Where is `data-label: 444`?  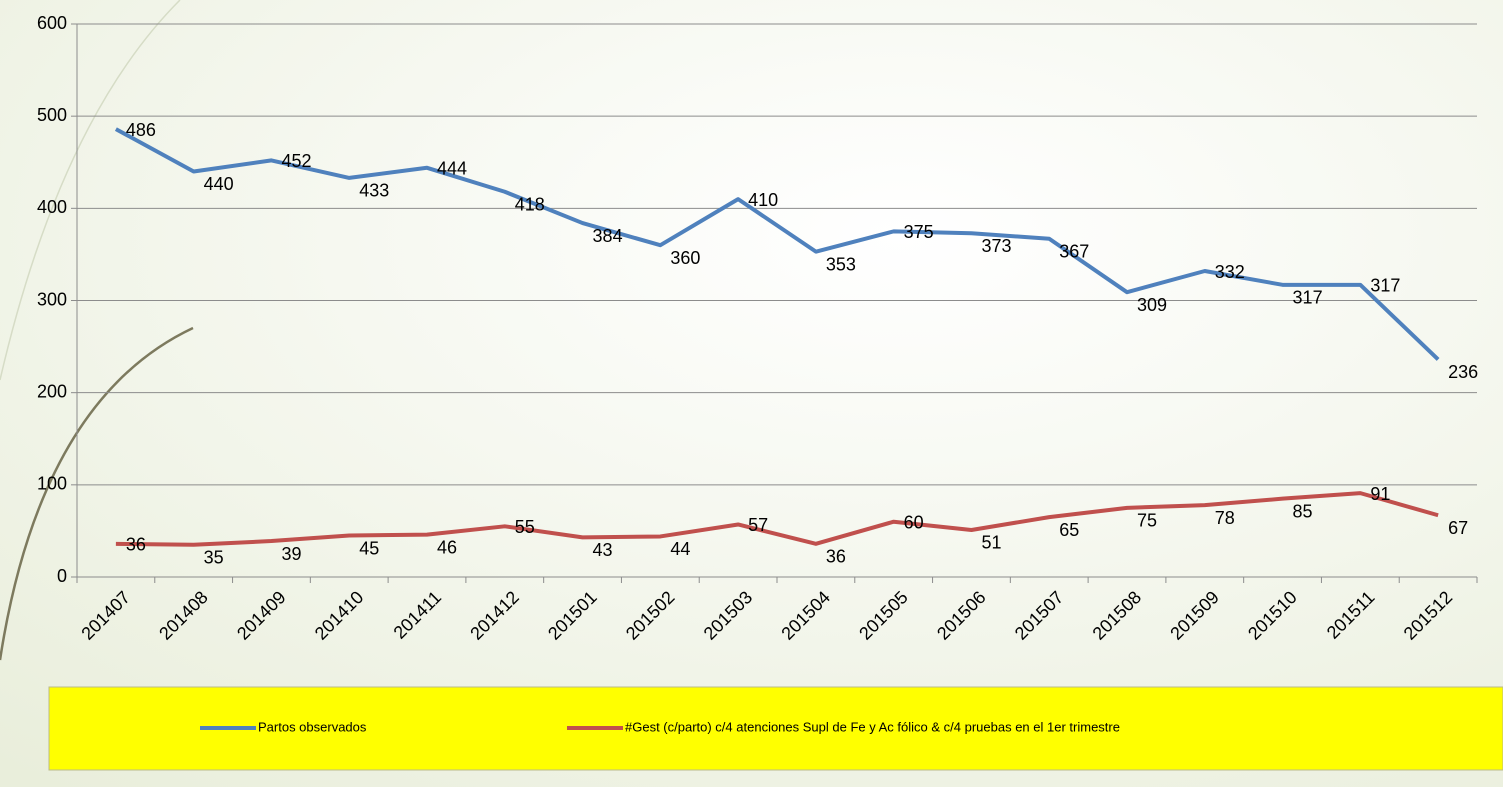 data-label: 444 is located at coordinates (452, 169).